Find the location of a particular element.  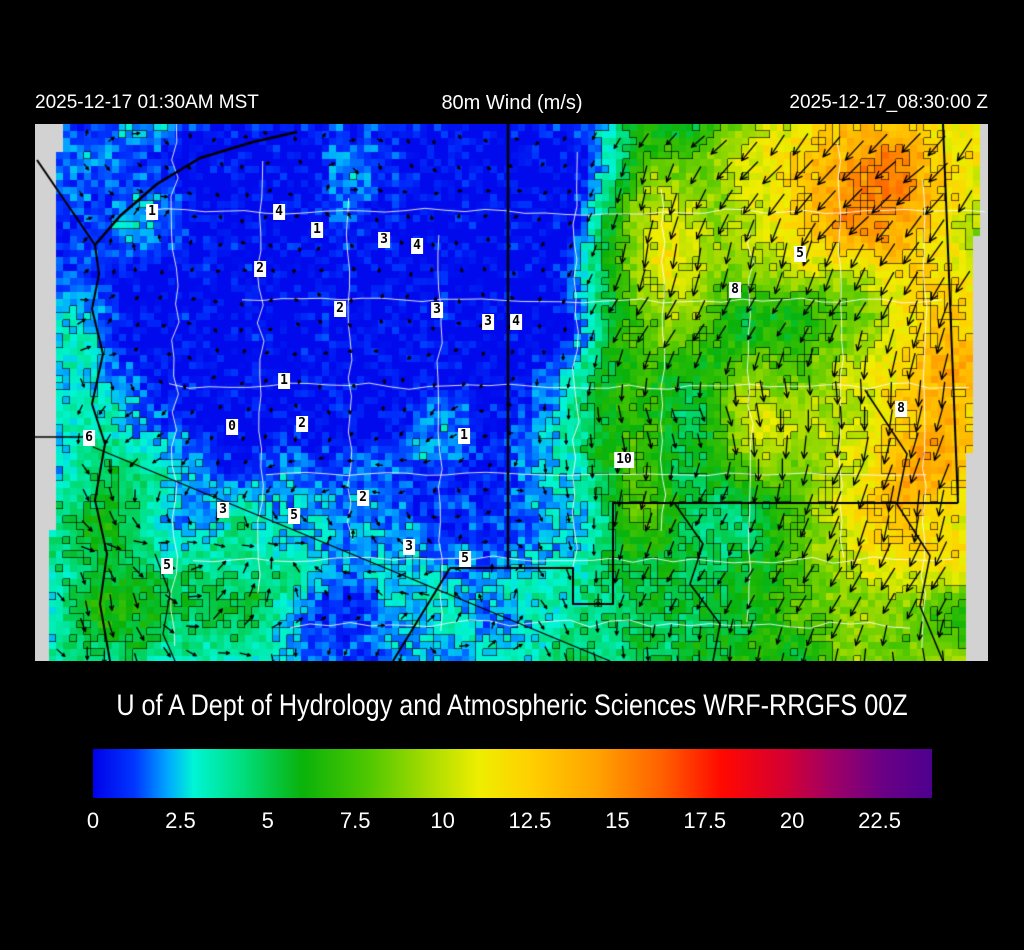

colorbar-tick-label: 17.5 is located at coordinates (705, 820).